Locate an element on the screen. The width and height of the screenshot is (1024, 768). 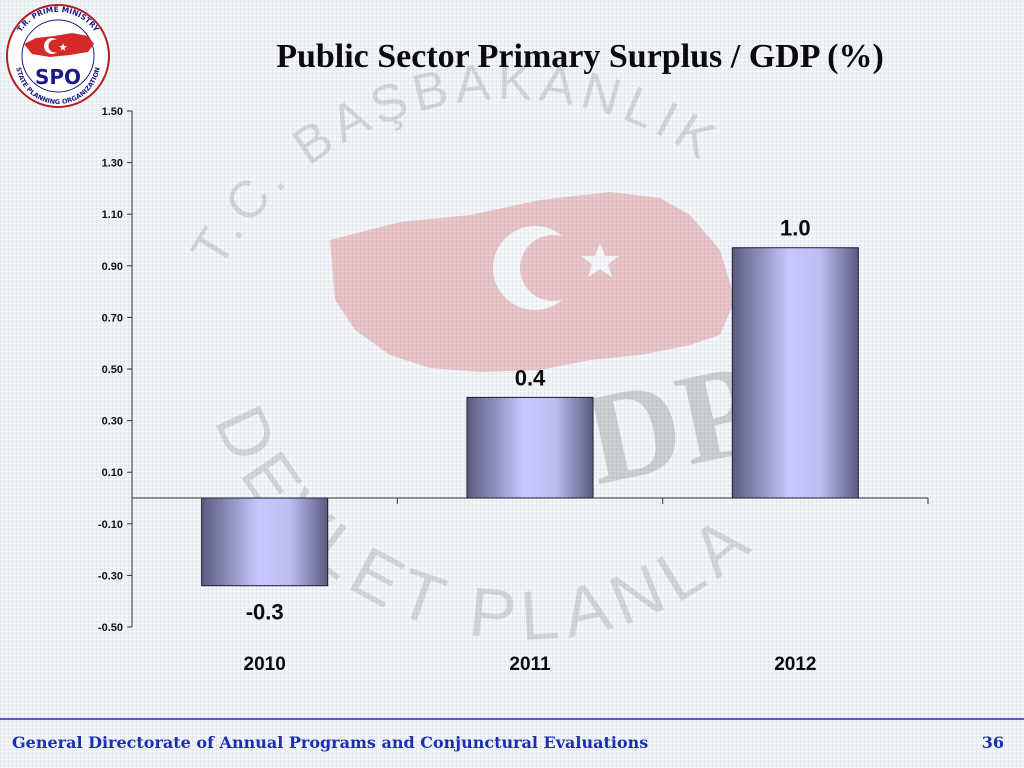
x-tick-label: 2012 is located at coordinates (795, 664).